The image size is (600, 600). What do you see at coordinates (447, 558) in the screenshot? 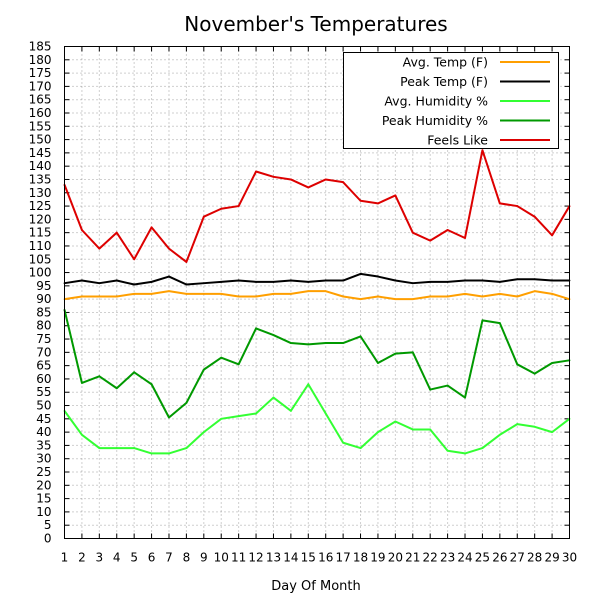
I see `x-tick-label: 23` at bounding box center [447, 558].